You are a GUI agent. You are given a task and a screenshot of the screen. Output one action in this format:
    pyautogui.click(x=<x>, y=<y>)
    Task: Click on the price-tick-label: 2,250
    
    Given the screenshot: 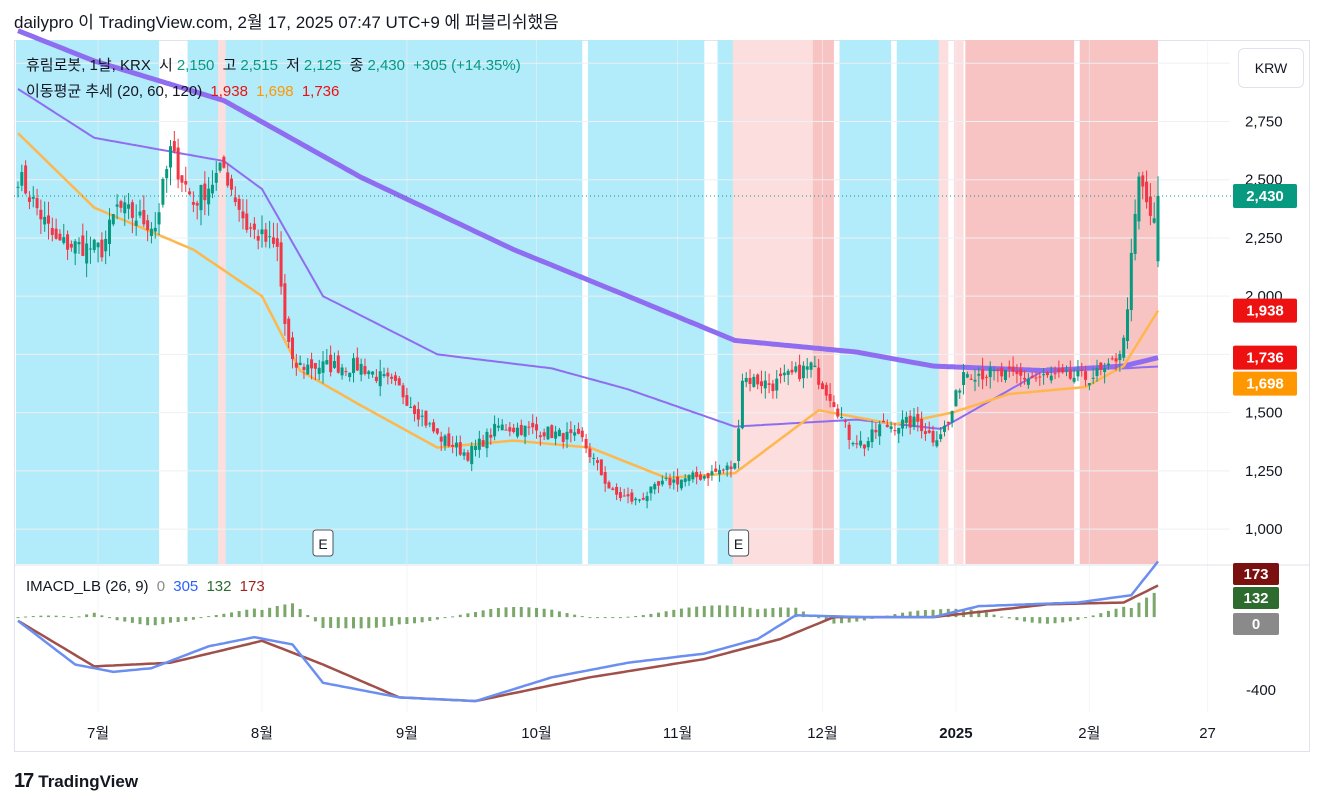 What is the action you would take?
    pyautogui.click(x=1264, y=238)
    